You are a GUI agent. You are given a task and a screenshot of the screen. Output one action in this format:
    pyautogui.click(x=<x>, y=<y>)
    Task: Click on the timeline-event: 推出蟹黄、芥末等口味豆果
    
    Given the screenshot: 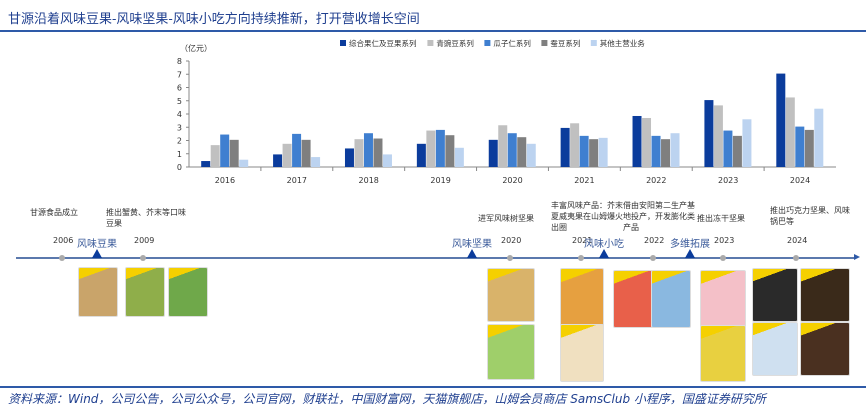 What is the action you would take?
    pyautogui.click(x=146, y=218)
    